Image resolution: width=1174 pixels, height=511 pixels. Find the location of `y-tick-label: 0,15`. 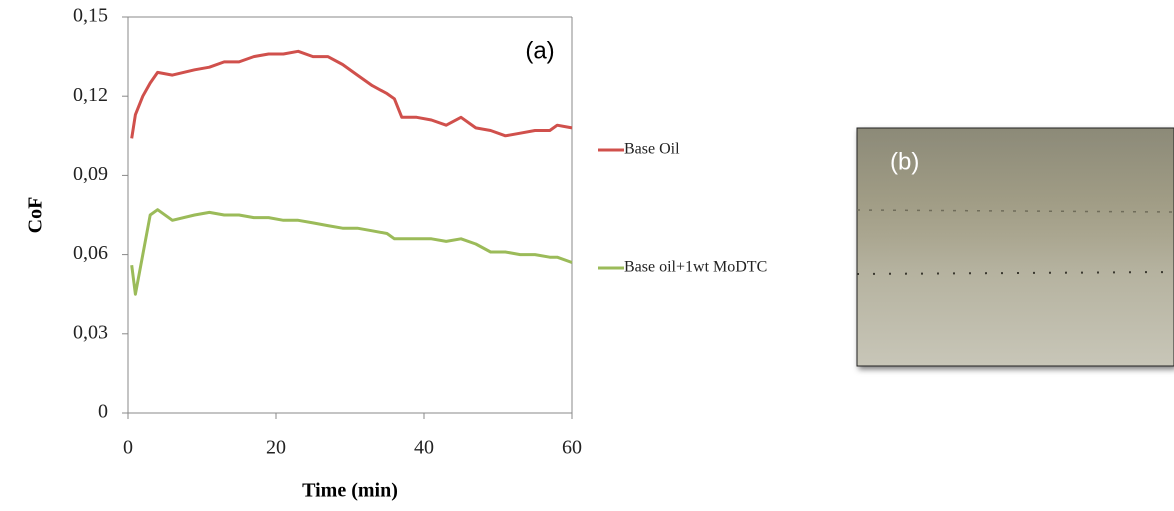

y-tick-label: 0,15 is located at coordinates (90, 16).